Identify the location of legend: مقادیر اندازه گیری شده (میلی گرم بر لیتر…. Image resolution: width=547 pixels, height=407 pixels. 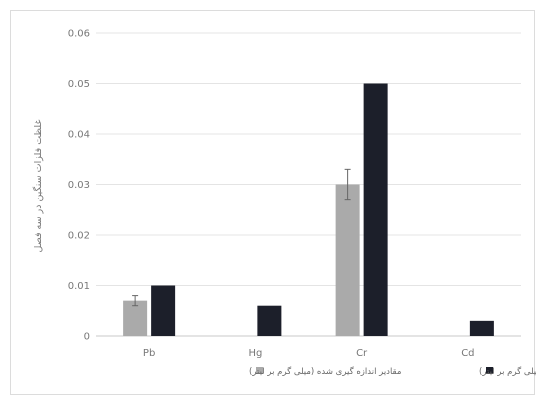
(398, 371).